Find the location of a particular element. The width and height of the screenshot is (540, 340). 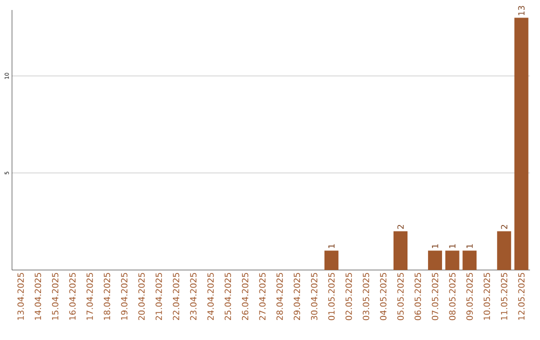

x-tick-label: 17.04.2025 is located at coordinates (89, 296).